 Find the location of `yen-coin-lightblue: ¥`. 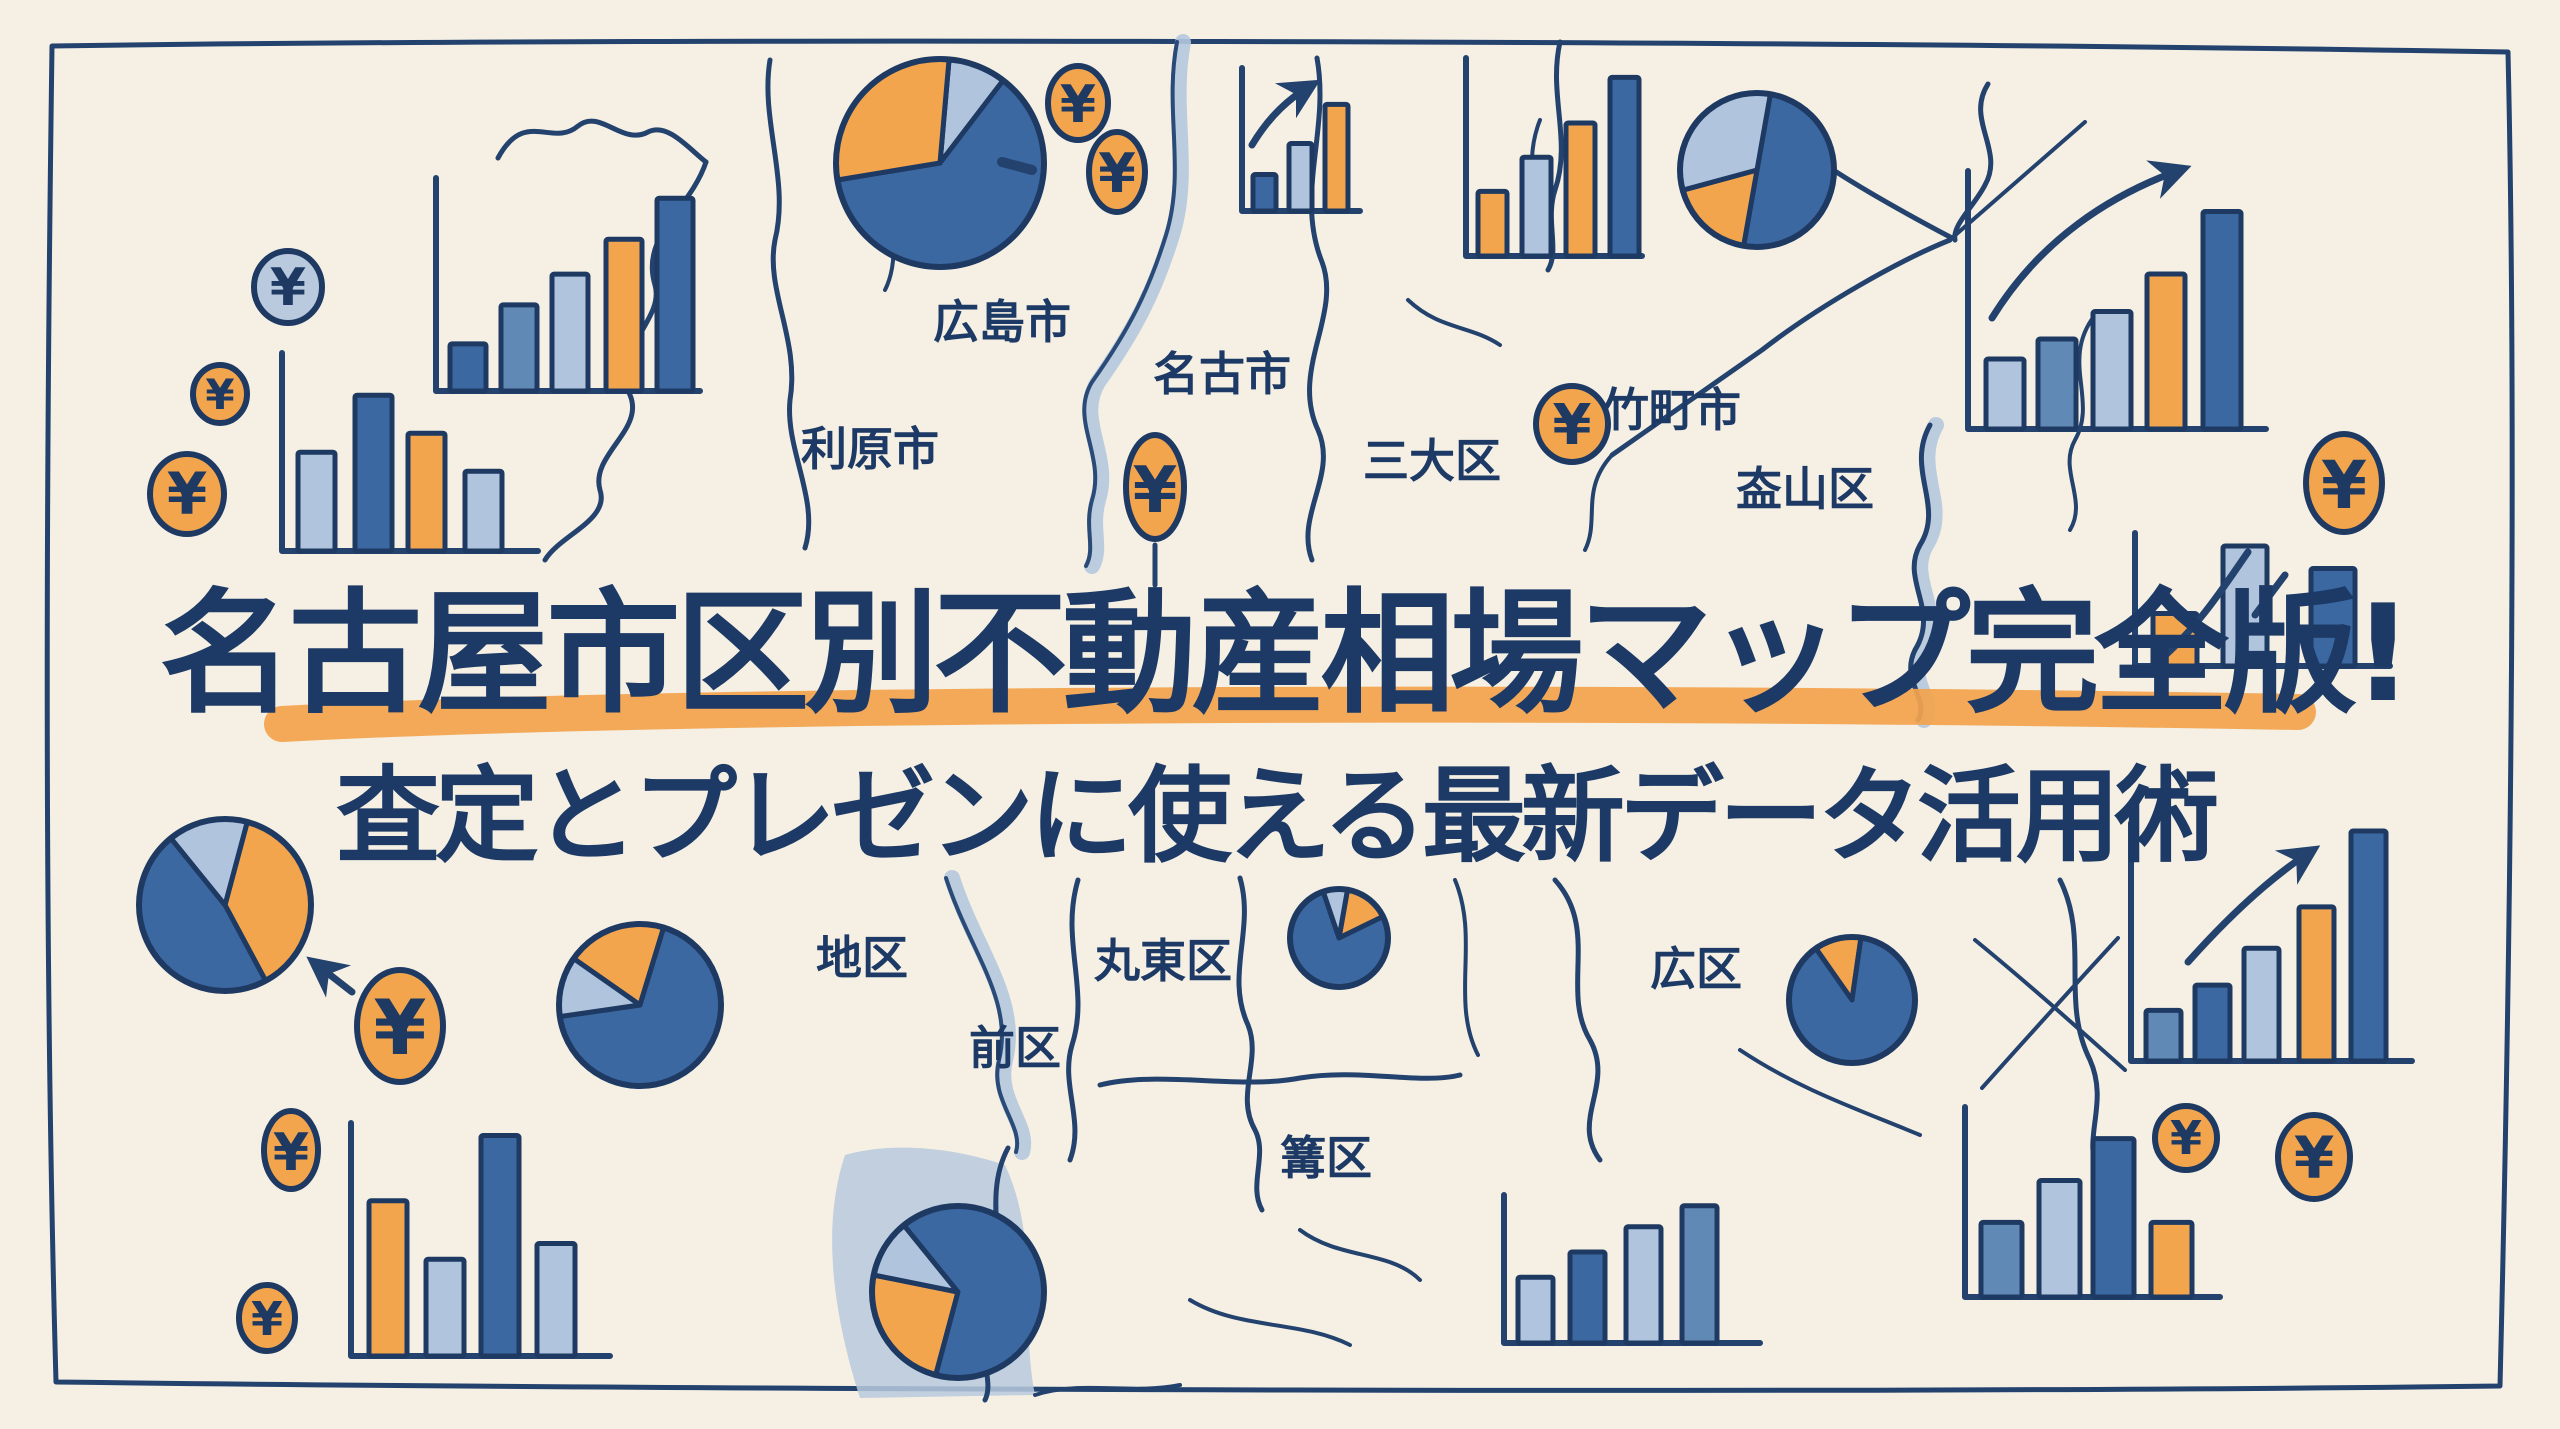

yen-coin-lightblue: ¥ is located at coordinates (288, 287).